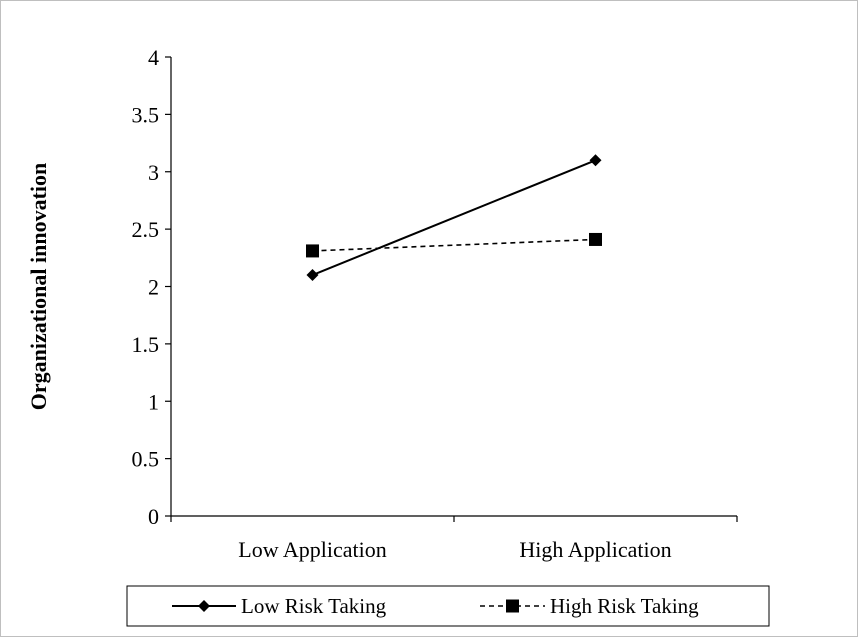  What do you see at coordinates (153, 172) in the screenshot?
I see `y-tick-label: 3` at bounding box center [153, 172].